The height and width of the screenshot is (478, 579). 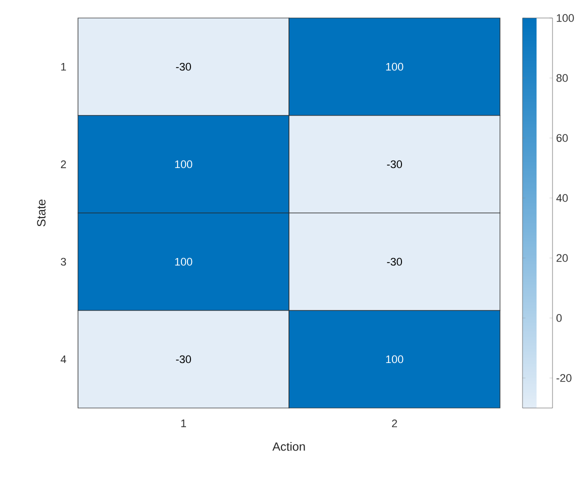 I want to click on color-bar-label: 0, so click(x=559, y=318).